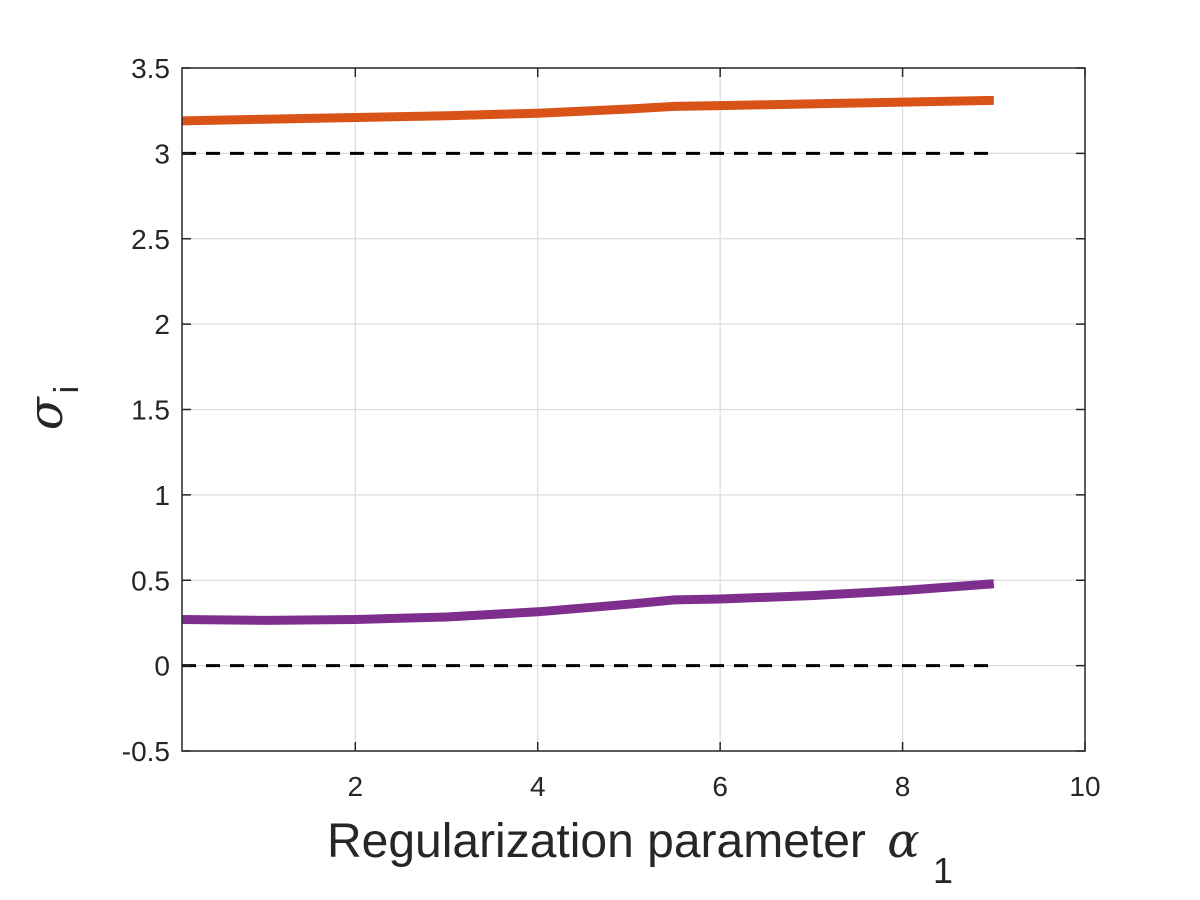  What do you see at coordinates (720, 786) in the screenshot?
I see `x-tick-label: 6` at bounding box center [720, 786].